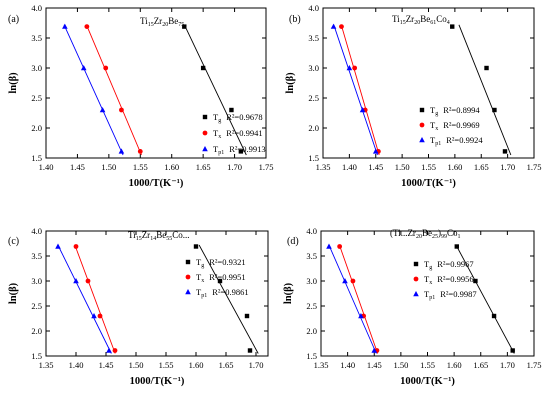  What do you see at coordinates (36, 256) in the screenshot?
I see `y-tick-label: 3.5` at bounding box center [36, 256].